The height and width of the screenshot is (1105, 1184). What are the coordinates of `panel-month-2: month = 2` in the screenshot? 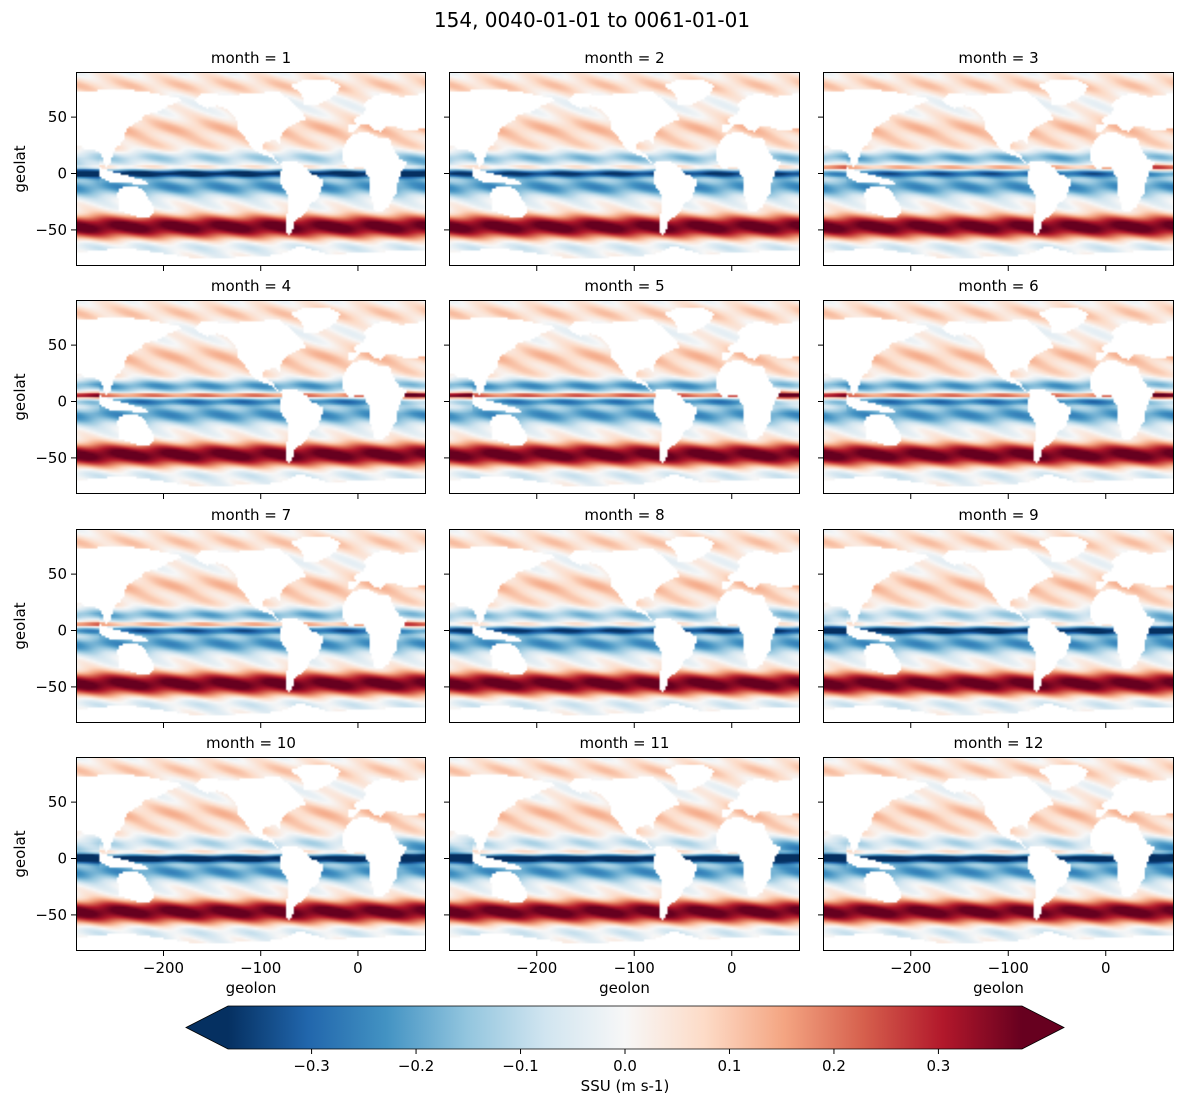 It's located at (622, 160).